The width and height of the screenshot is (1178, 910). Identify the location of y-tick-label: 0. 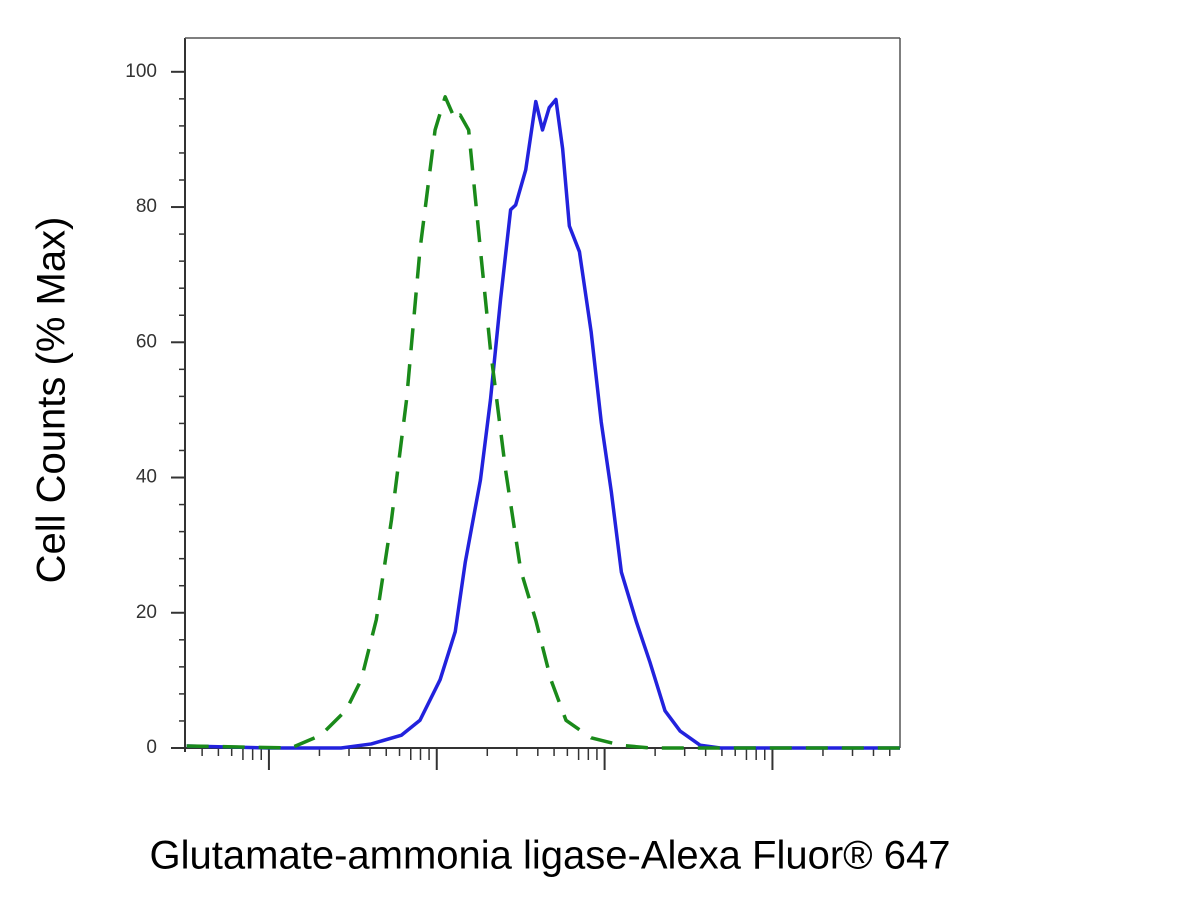
(151, 747).